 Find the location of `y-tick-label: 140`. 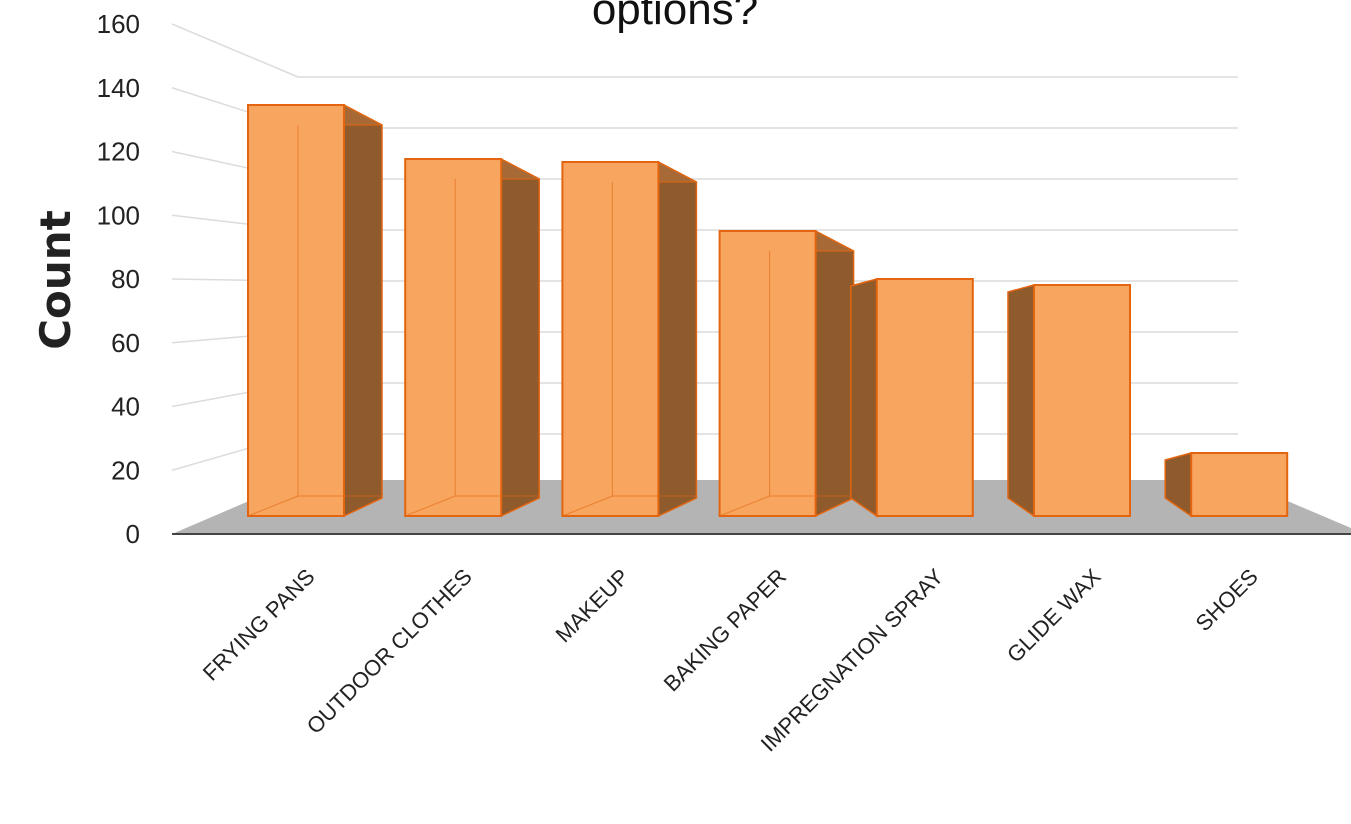

y-tick-label: 140 is located at coordinates (118, 88).